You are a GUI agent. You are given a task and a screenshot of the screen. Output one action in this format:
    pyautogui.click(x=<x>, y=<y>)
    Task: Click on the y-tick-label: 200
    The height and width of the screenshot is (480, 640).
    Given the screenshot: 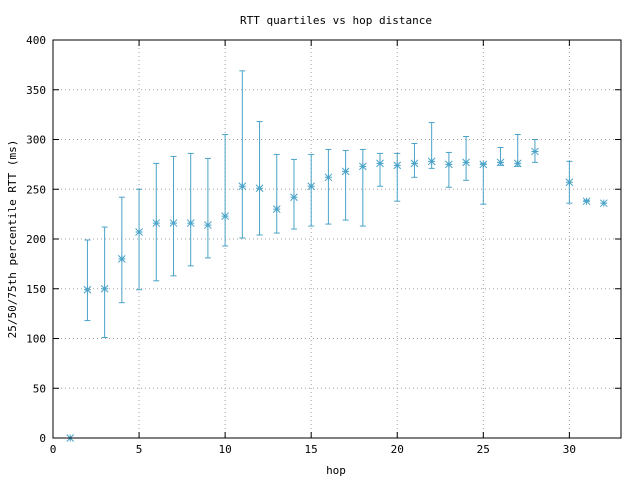 What is the action you would take?
    pyautogui.click(x=36, y=239)
    